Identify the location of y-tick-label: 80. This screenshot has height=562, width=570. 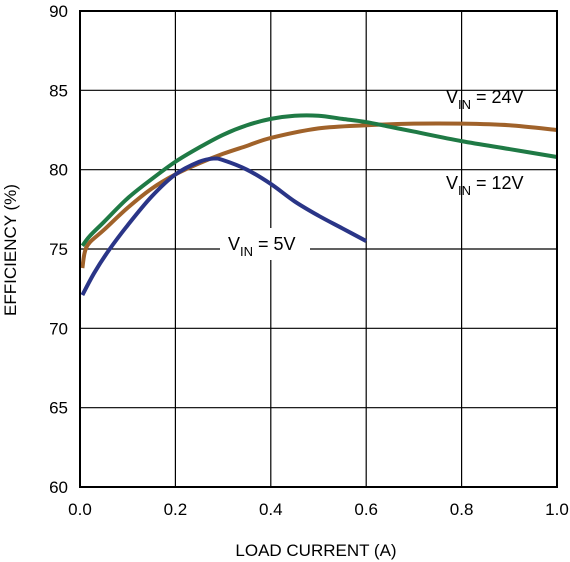
(58, 170).